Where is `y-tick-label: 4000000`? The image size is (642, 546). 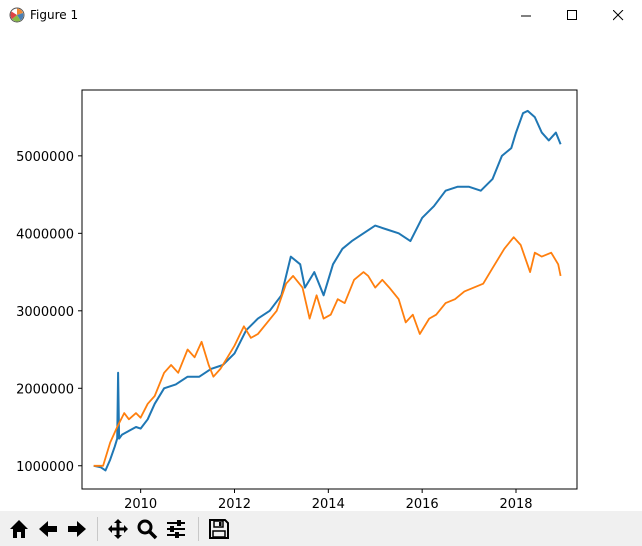 y-tick-label: 4000000 is located at coordinates (45, 234).